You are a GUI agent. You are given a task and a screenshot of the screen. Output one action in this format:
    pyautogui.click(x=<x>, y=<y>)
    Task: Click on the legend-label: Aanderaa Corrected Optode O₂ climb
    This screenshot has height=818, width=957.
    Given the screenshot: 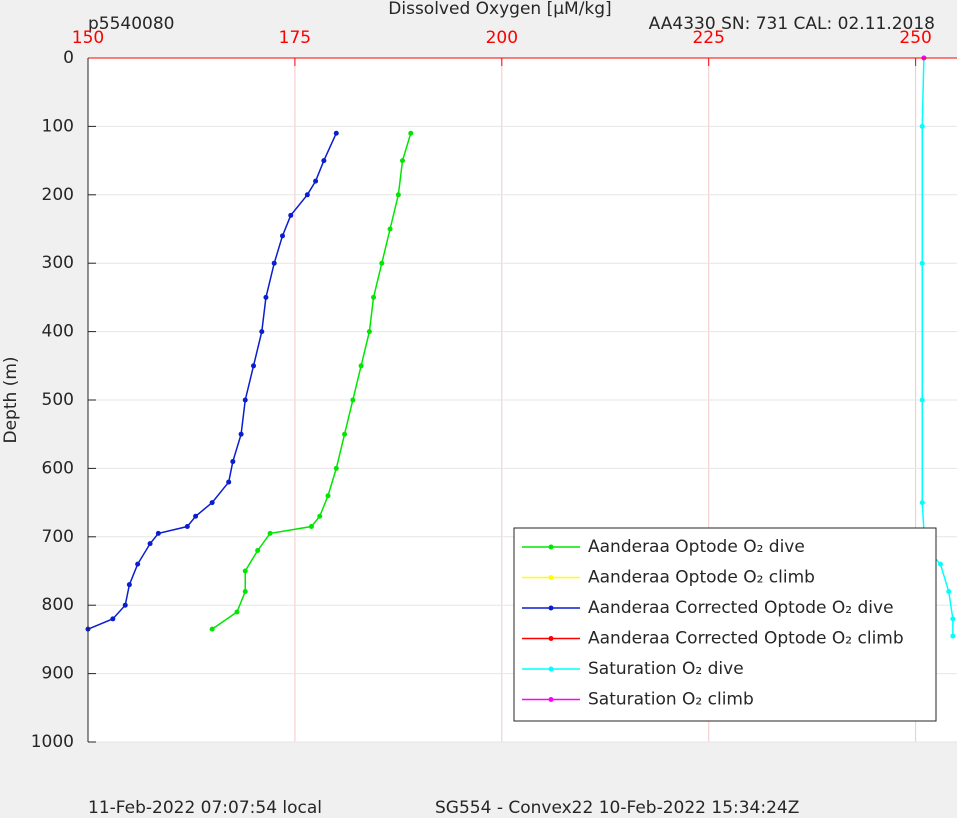 What is the action you would take?
    pyautogui.click(x=746, y=639)
    